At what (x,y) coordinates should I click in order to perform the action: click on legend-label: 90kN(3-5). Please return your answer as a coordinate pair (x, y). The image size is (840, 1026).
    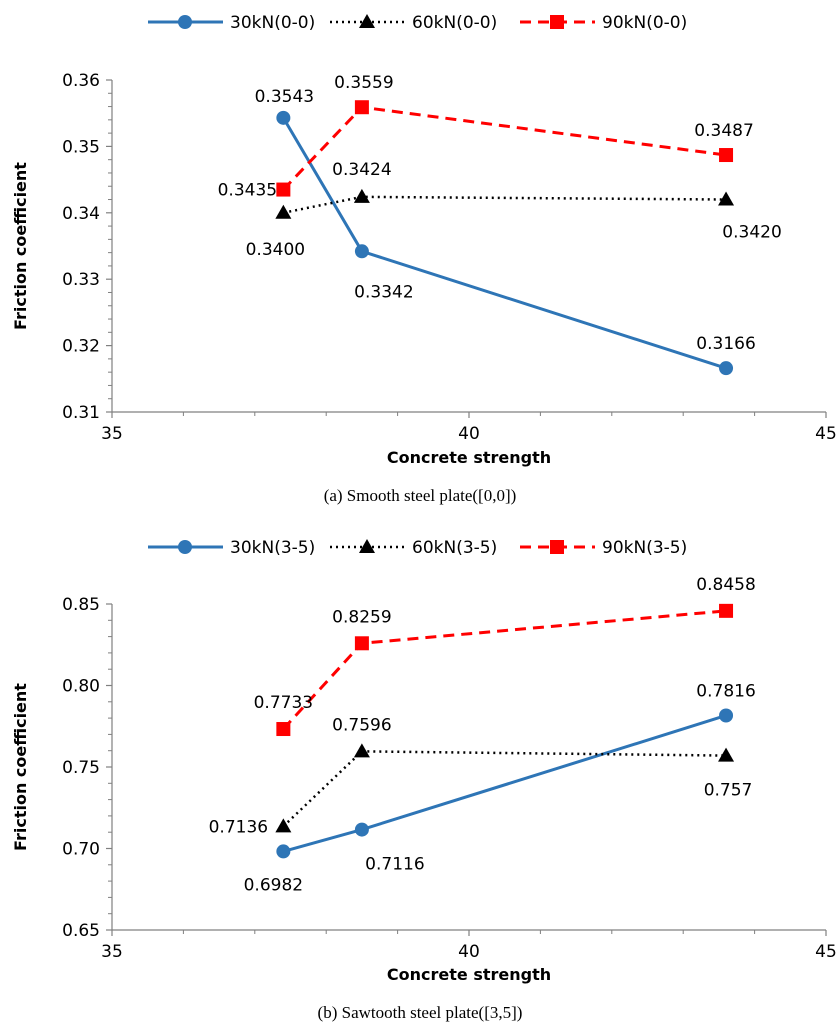
    Looking at the image, I should click on (644, 548).